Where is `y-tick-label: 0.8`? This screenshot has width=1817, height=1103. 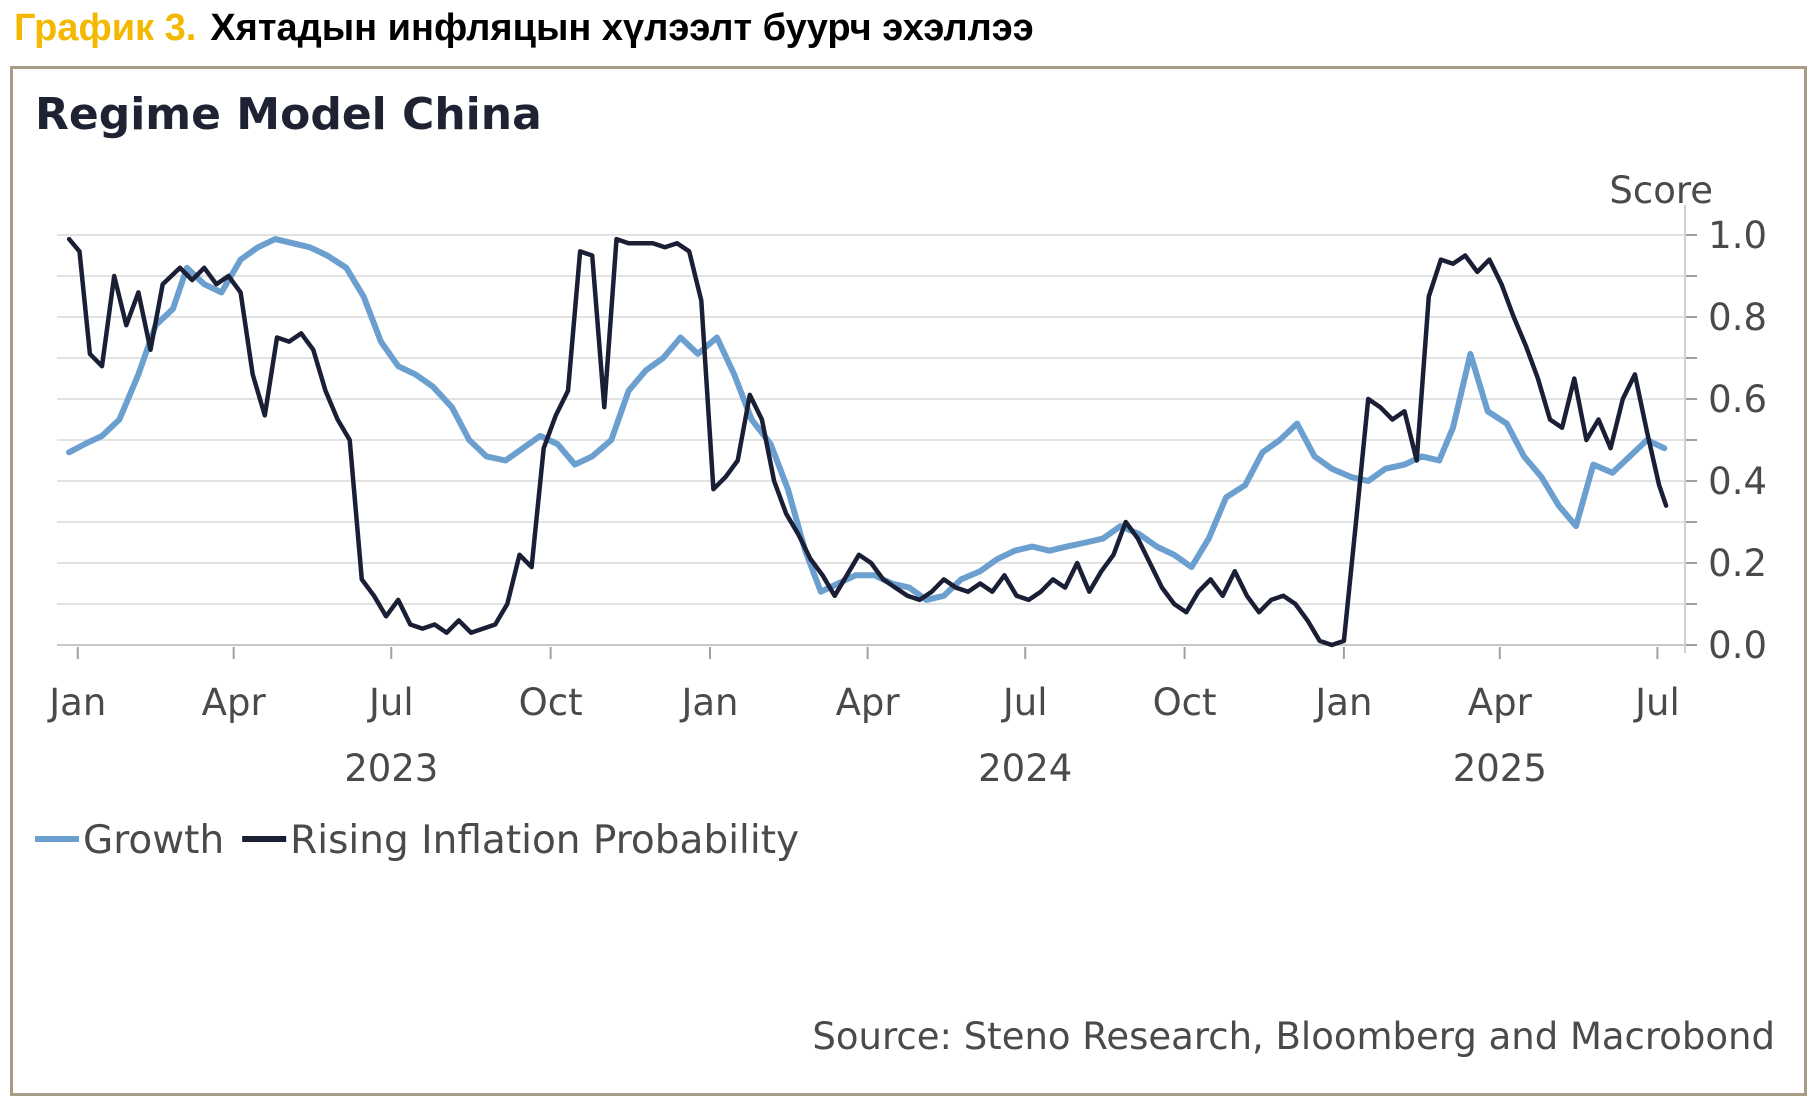 y-tick-label: 0.8 is located at coordinates (1737, 317).